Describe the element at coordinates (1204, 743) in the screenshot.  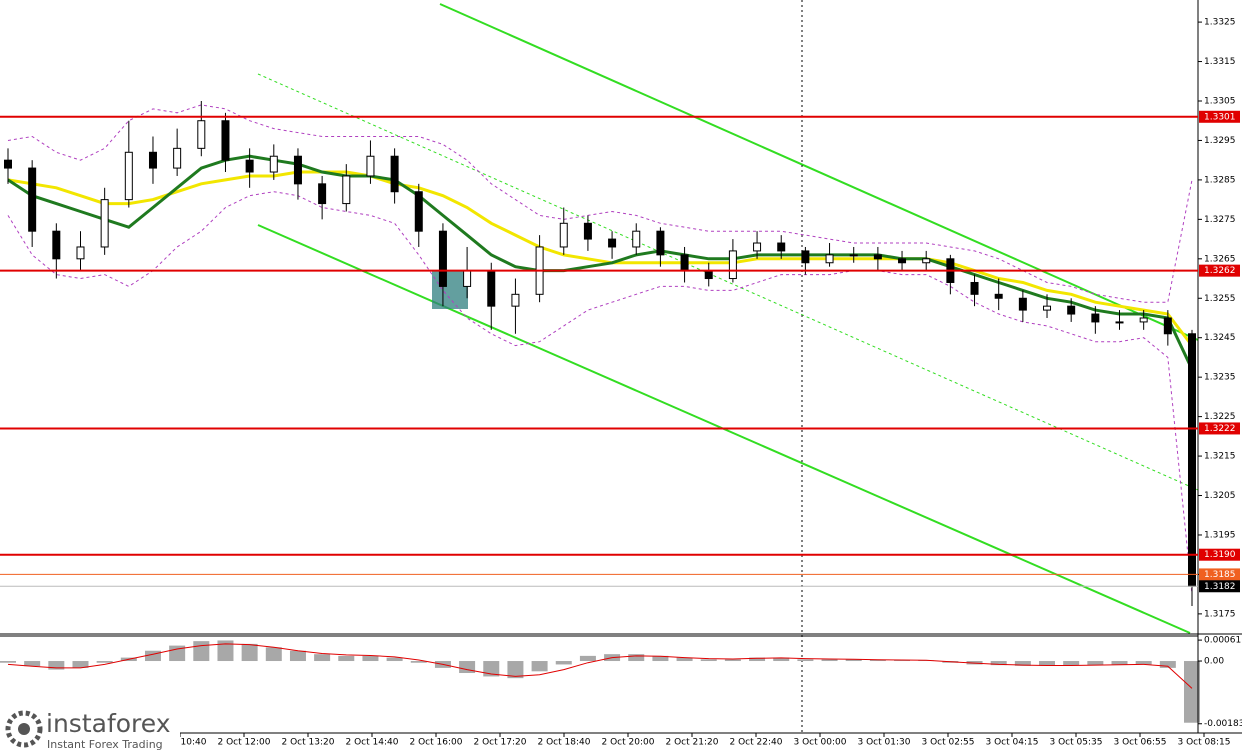
I see `x-tick-label: 3 Oct 08:15` at that location.